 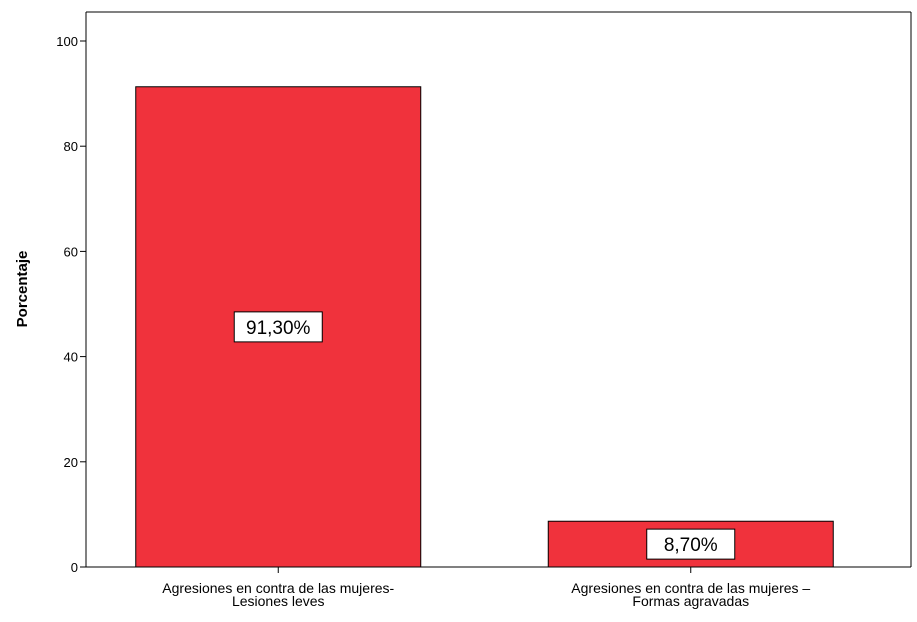 What do you see at coordinates (71, 146) in the screenshot?
I see `y-tick-label: 80` at bounding box center [71, 146].